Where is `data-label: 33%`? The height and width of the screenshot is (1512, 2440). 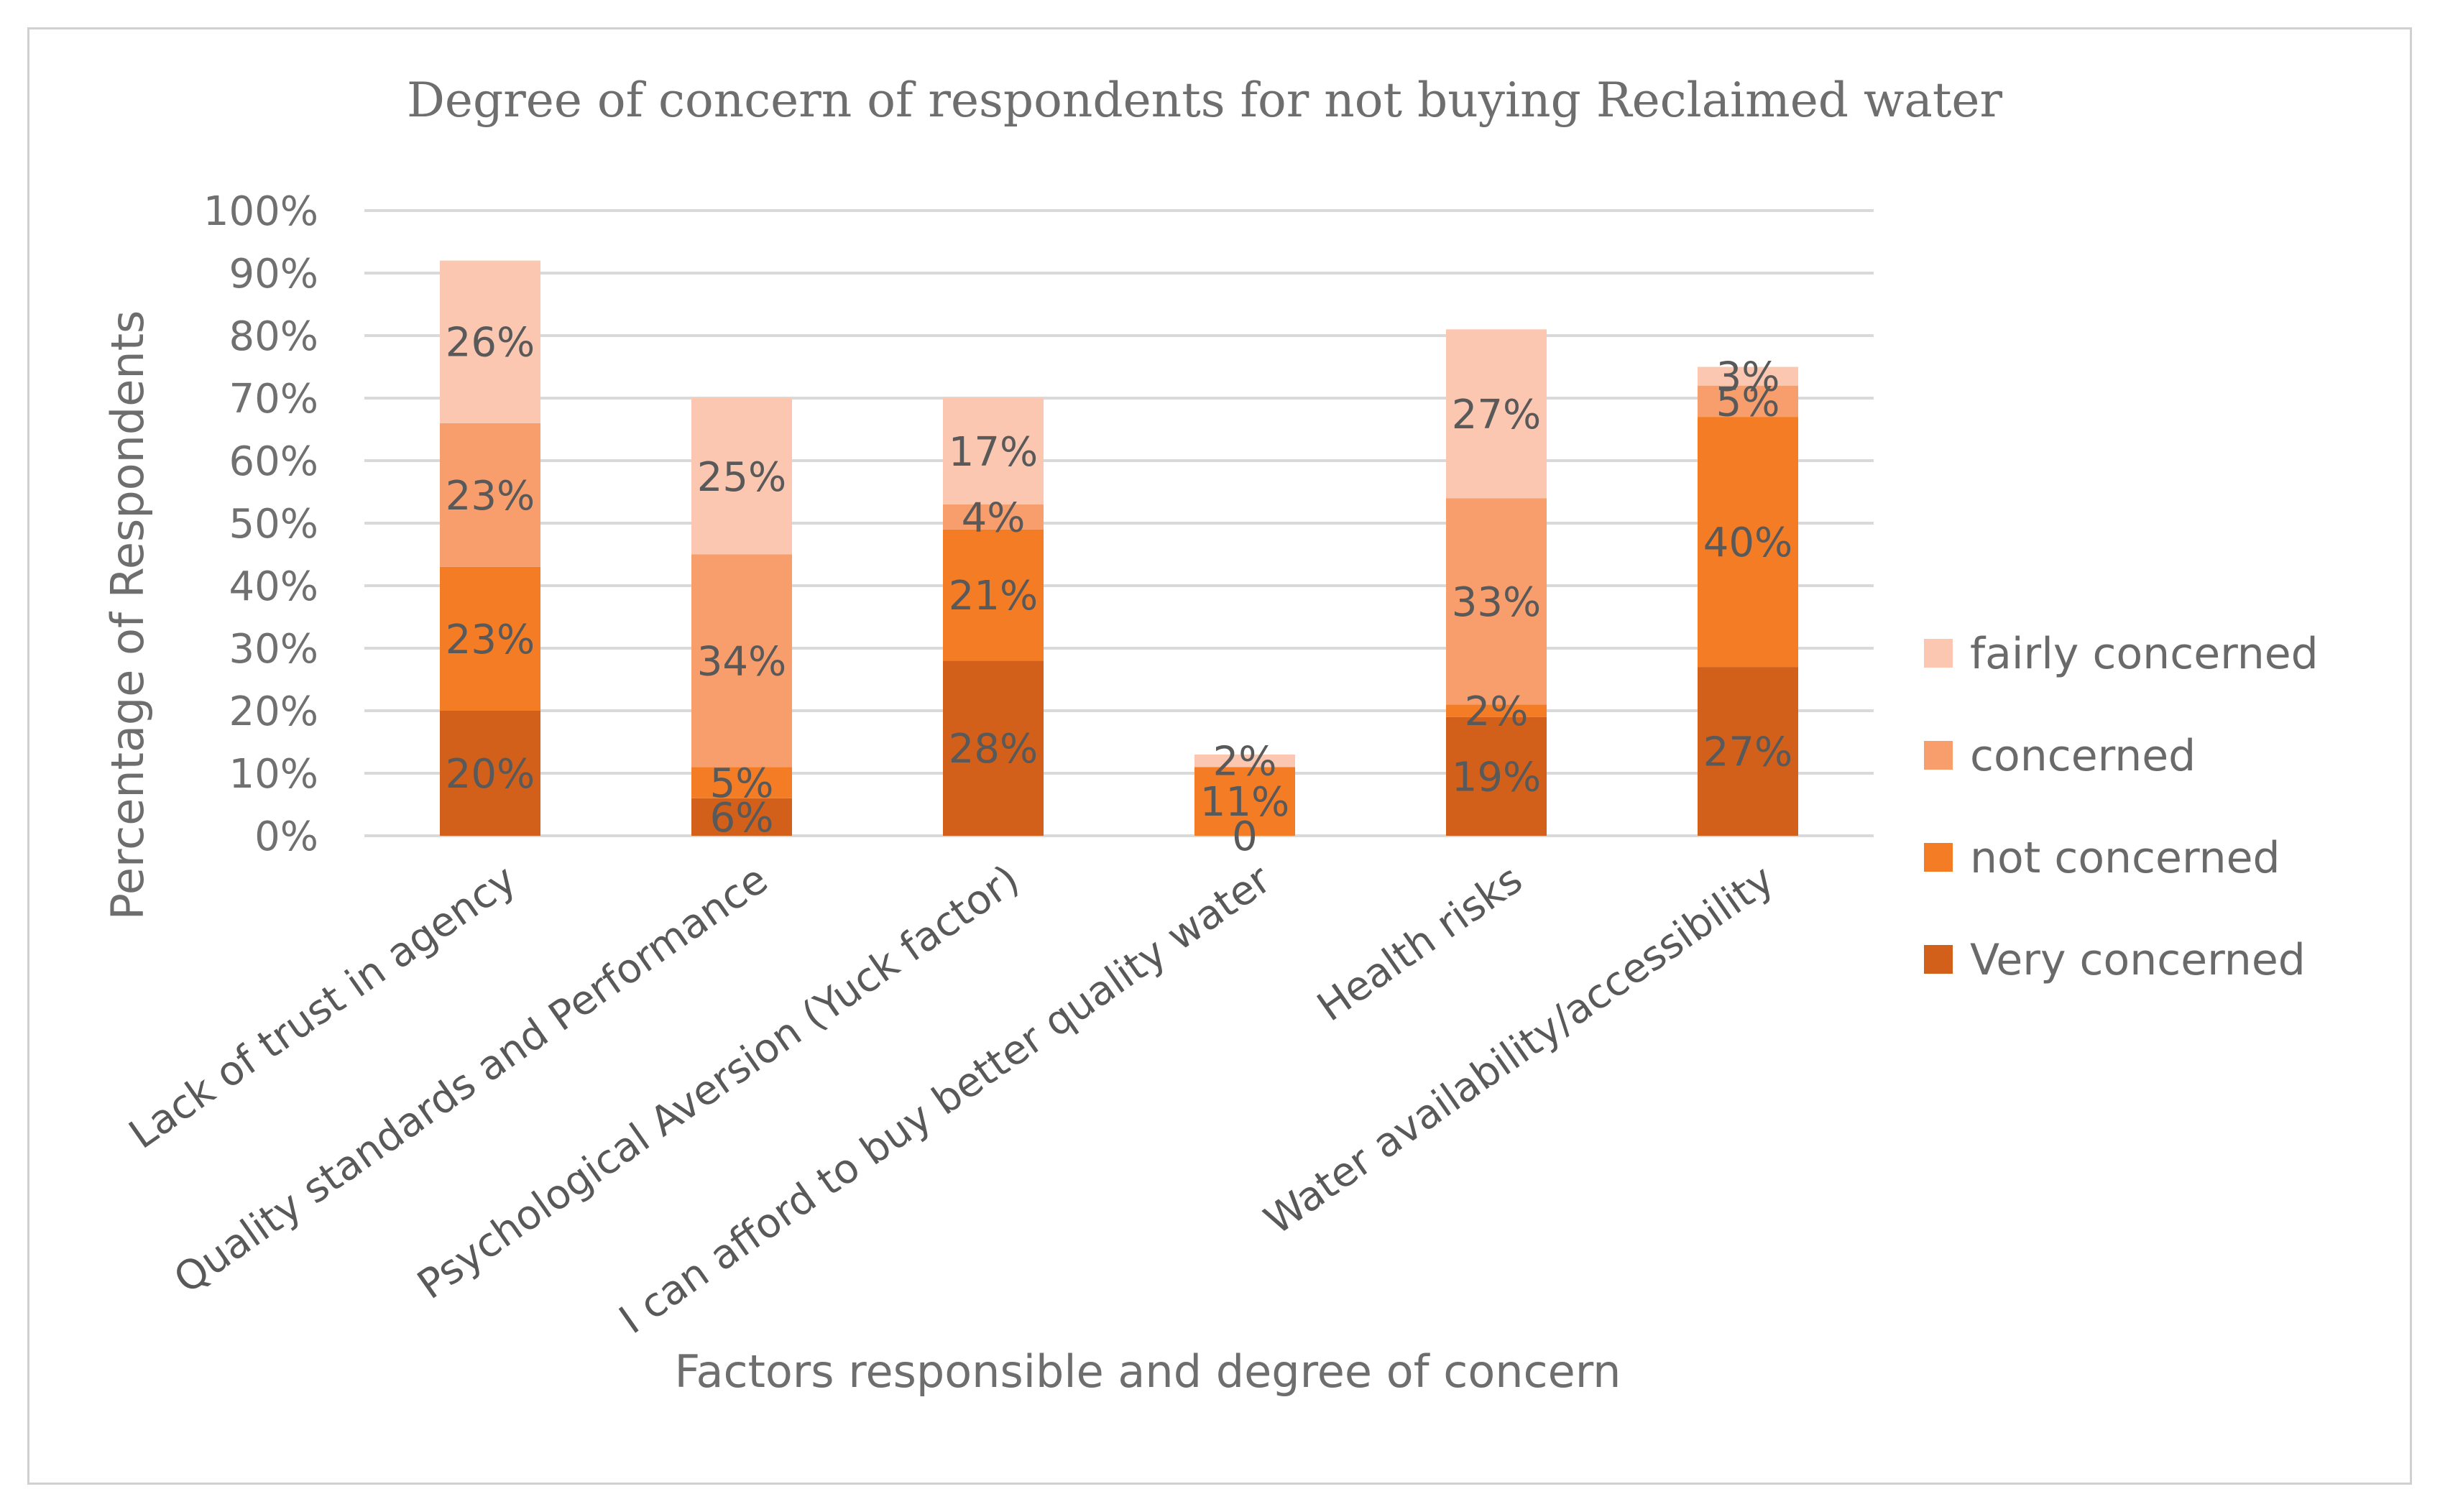
data-label: 33% is located at coordinates (1496, 603).